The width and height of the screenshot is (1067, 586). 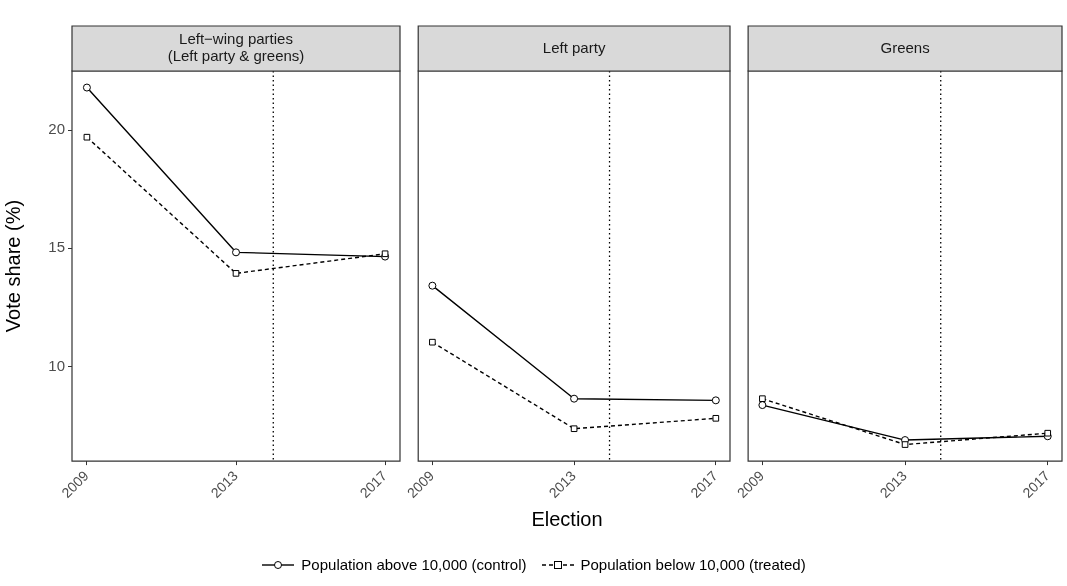 I want to click on y-tick-label: 10, so click(x=56, y=365).